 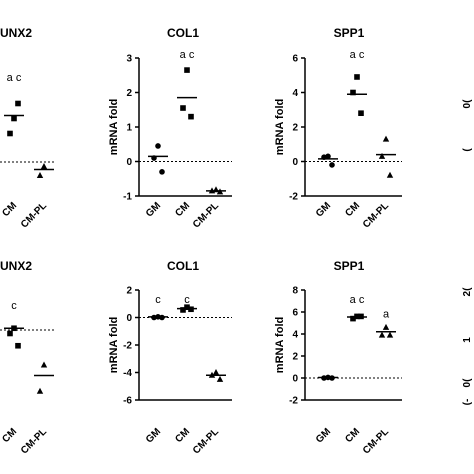 What do you see at coordinates (127, 197) in the screenshot?
I see `y-tick-label: -1` at bounding box center [127, 197].